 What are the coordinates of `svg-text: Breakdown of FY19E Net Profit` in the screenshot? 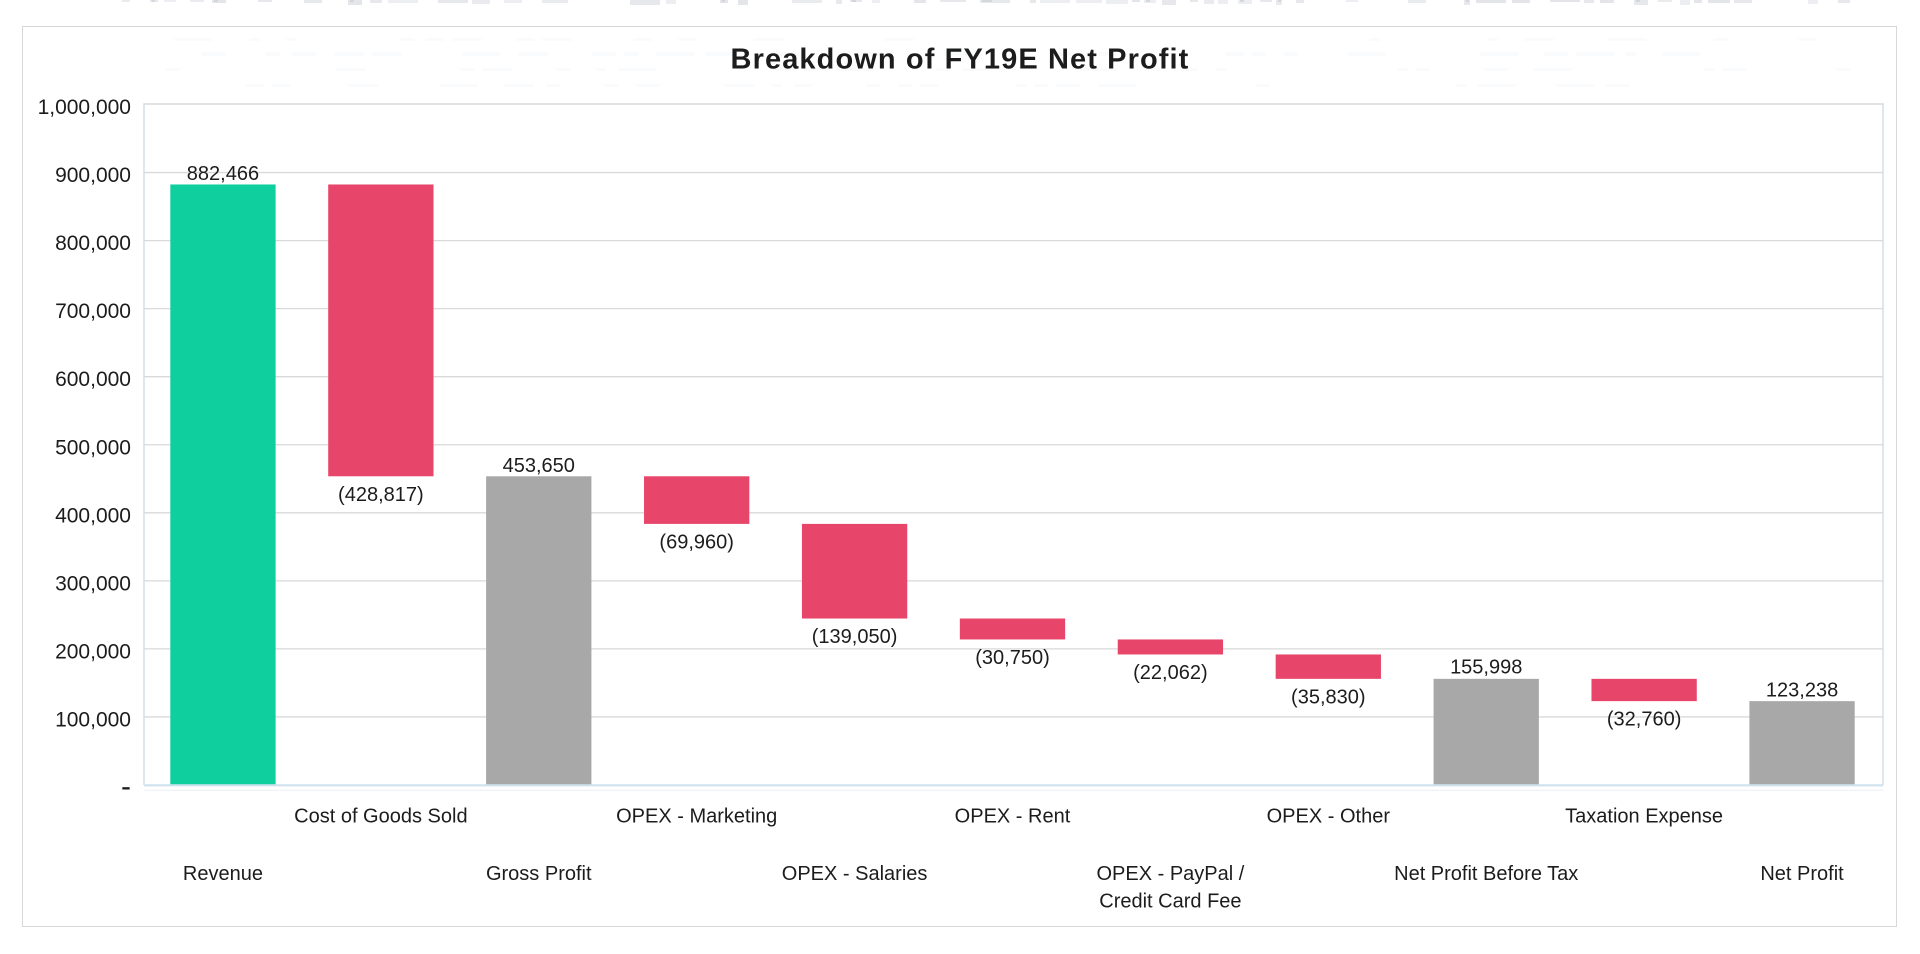 It's located at (960, 60).